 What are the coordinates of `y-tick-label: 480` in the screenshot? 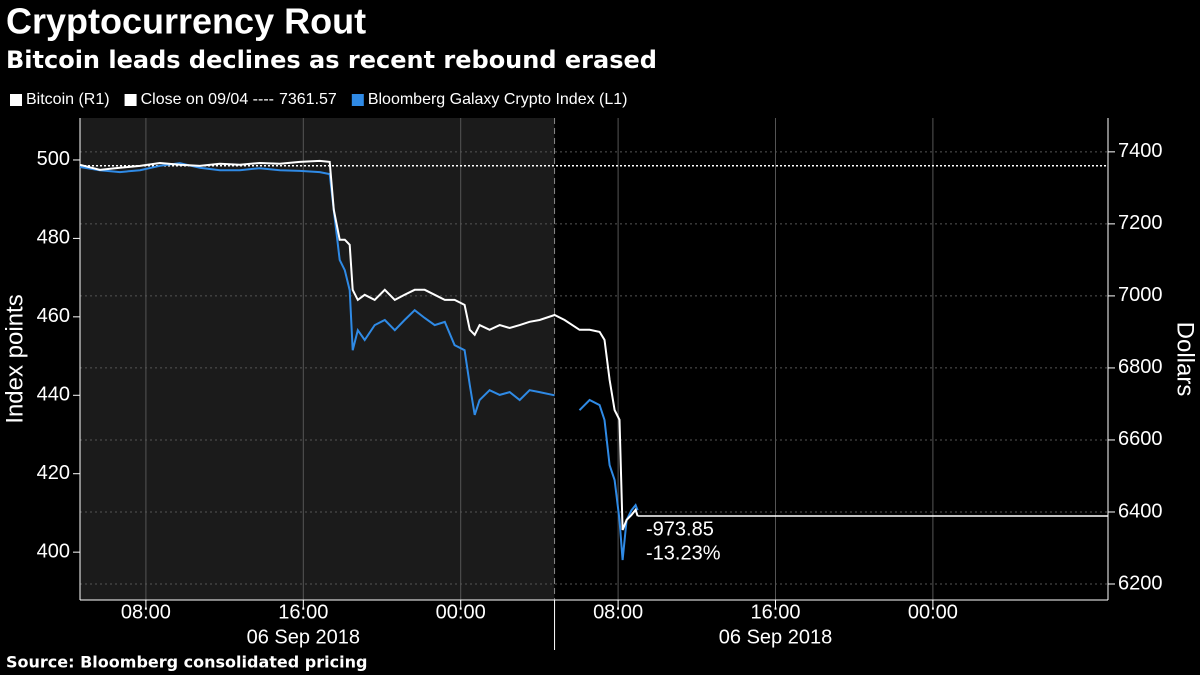 It's located at (53, 238).